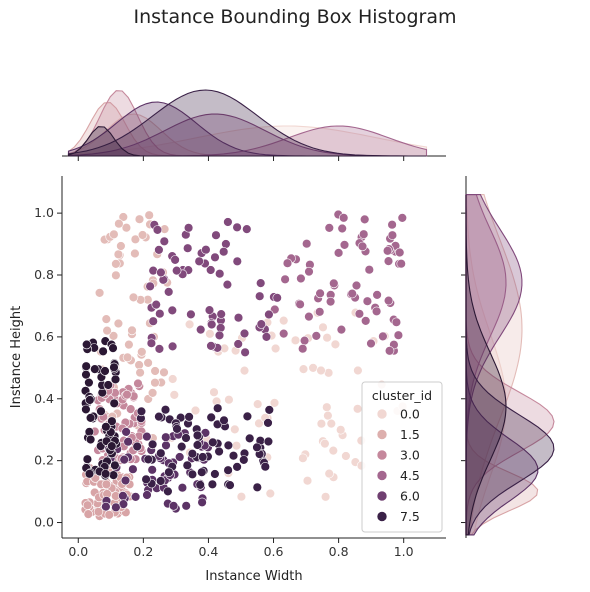 This screenshot has height=592, width=590. Describe the element at coordinates (16, 357) in the screenshot. I see `y-axis-label: Instance Height` at that location.